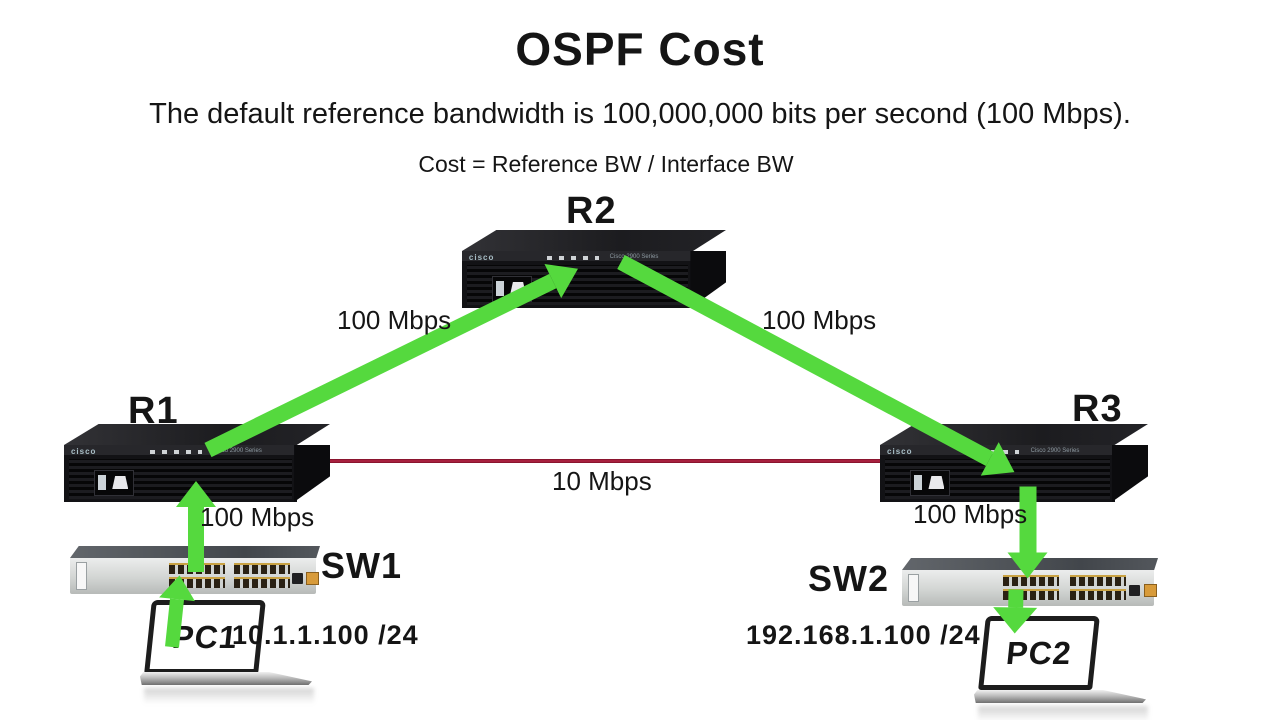 This screenshot has height=720, width=1280. Describe the element at coordinates (863, 635) in the screenshot. I see `pc2-ip-label: 192.168.1.100 /24` at that location.